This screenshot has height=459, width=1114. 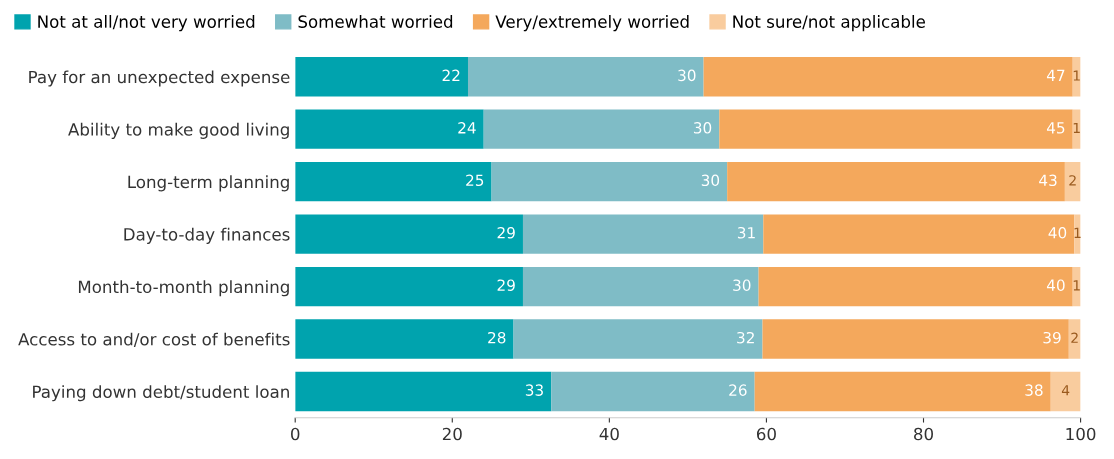 What do you see at coordinates (1055, 128) in the screenshot?
I see `data-label: 45` at bounding box center [1055, 128].